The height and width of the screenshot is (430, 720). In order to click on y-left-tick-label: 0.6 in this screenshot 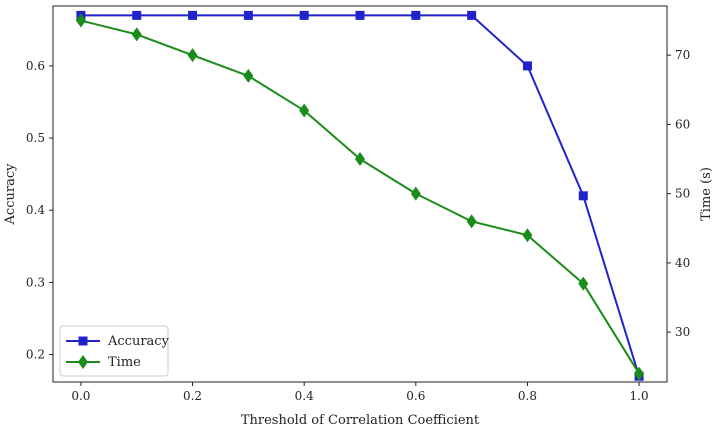, I will do `click(35, 66)`.